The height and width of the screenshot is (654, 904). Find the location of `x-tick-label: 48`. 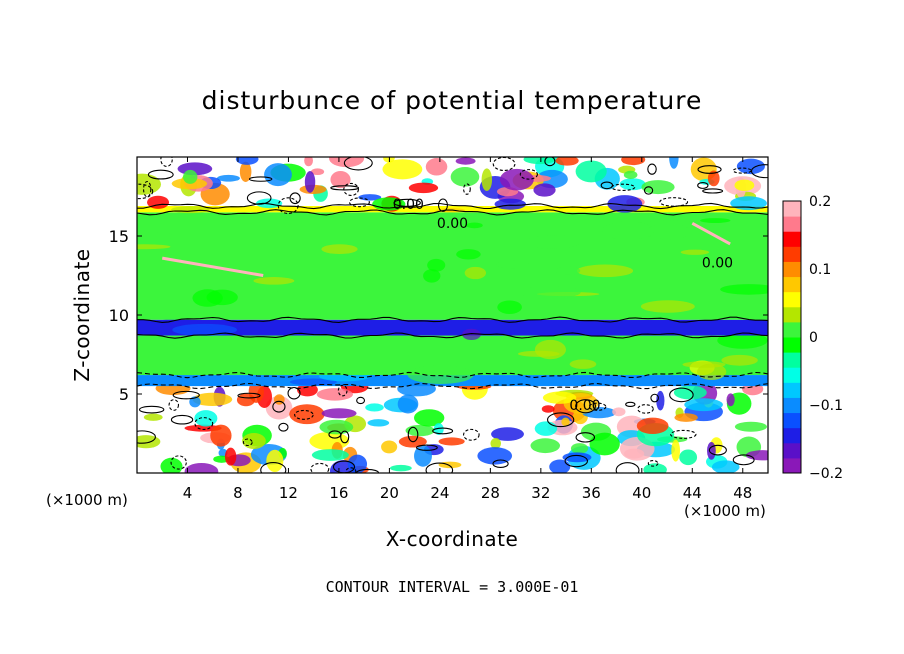

x-tick-label: 48 is located at coordinates (742, 493).